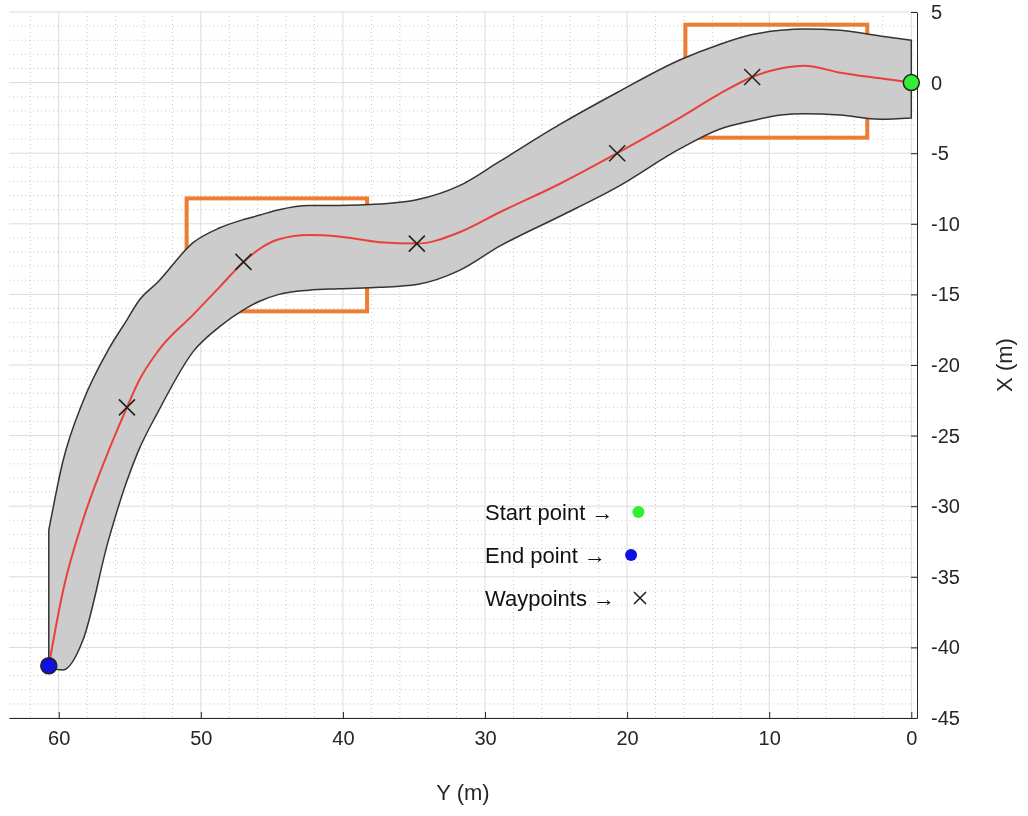 The height and width of the screenshot is (816, 1028). What do you see at coordinates (937, 82) in the screenshot?
I see `y-tick-label: 0` at bounding box center [937, 82].